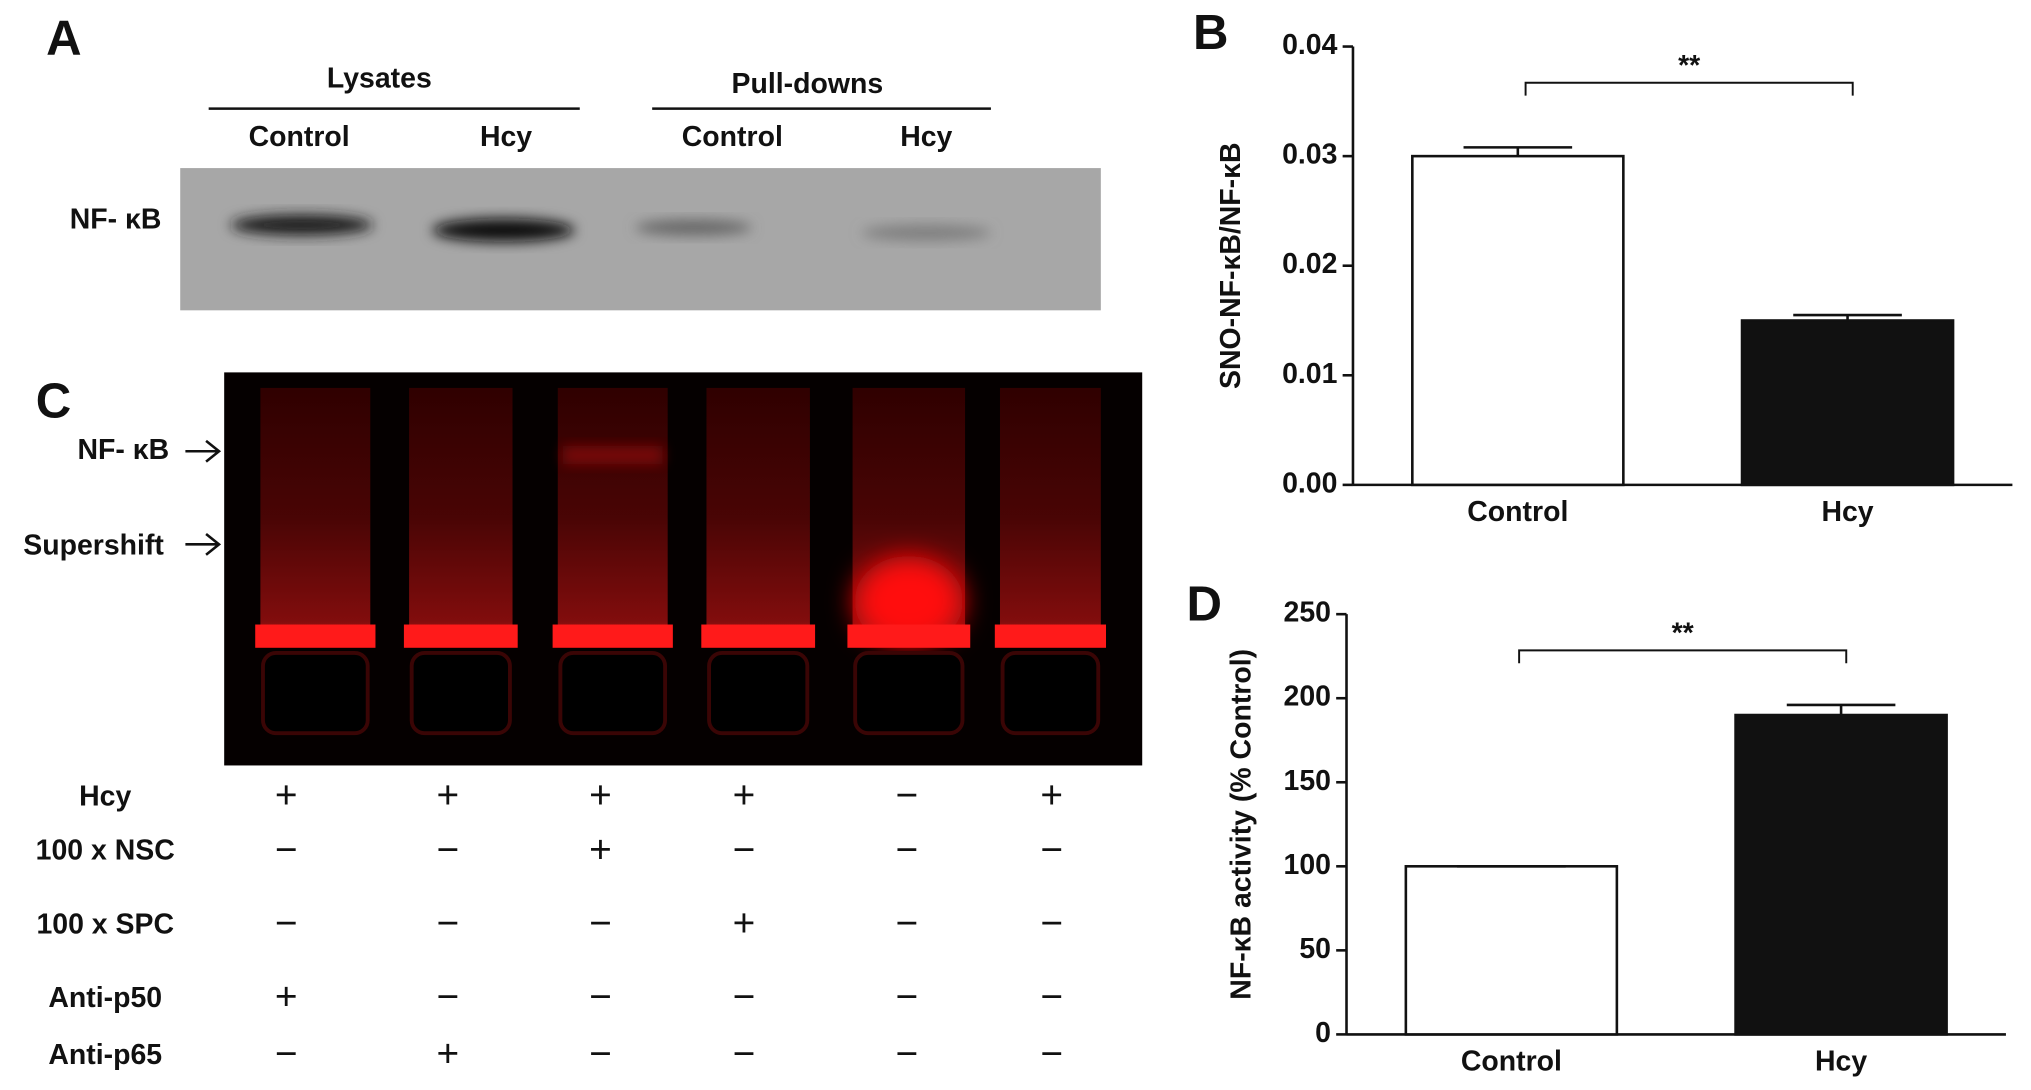 The image size is (2031, 1090). I want to click on y-axis-label: NF-κB activity (% Control), so click(1242, 824).